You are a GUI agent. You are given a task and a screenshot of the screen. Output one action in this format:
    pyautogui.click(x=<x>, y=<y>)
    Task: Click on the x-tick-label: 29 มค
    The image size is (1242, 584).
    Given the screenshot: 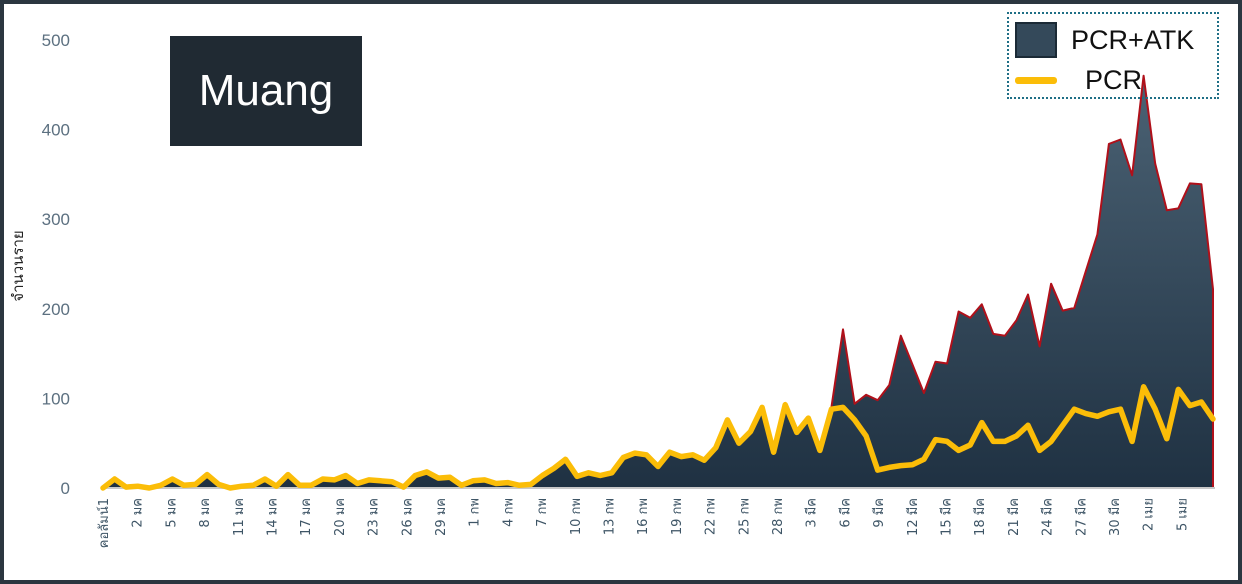 What is the action you would take?
    pyautogui.click(x=441, y=517)
    